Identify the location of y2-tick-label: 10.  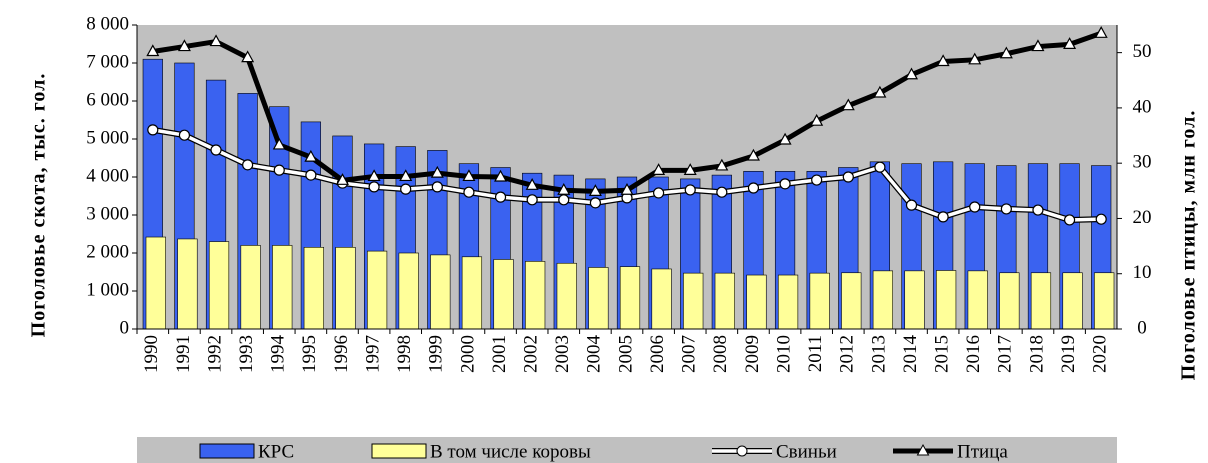
(1142, 272).